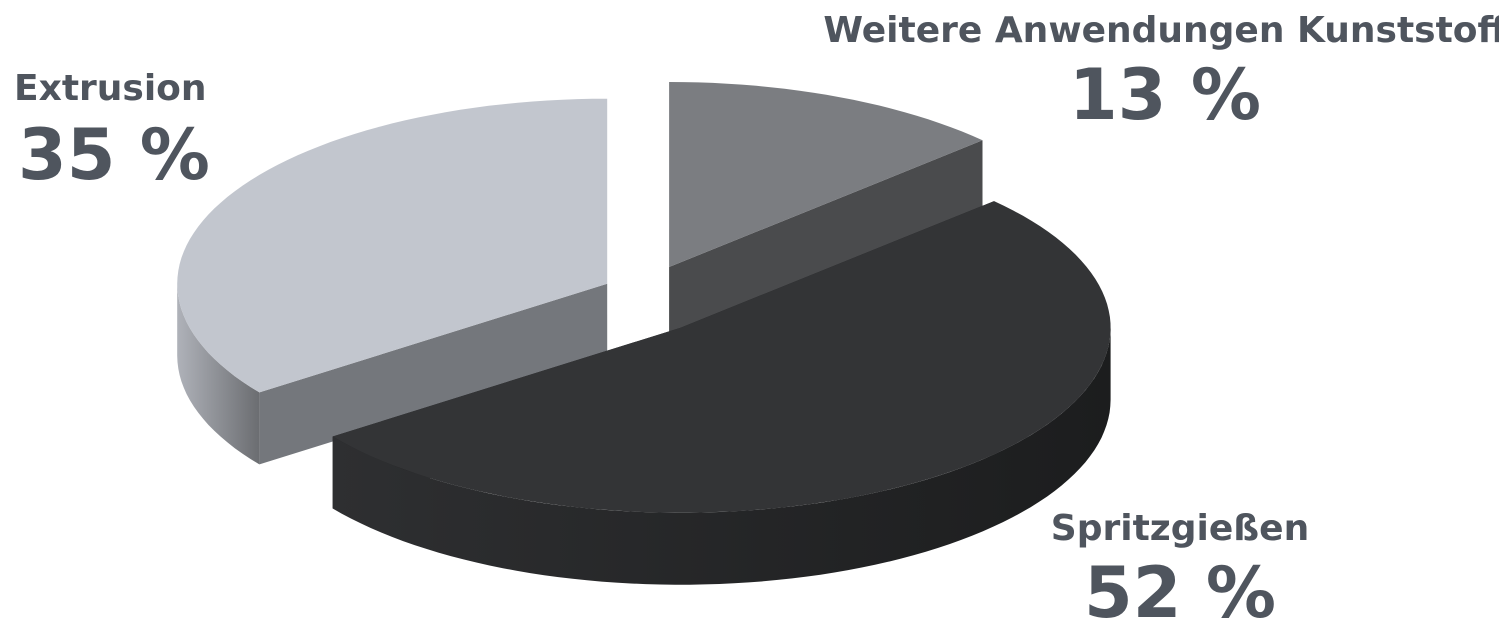  Describe the element at coordinates (1180, 589) in the screenshot. I see `slice-value-label: 52 %` at that location.